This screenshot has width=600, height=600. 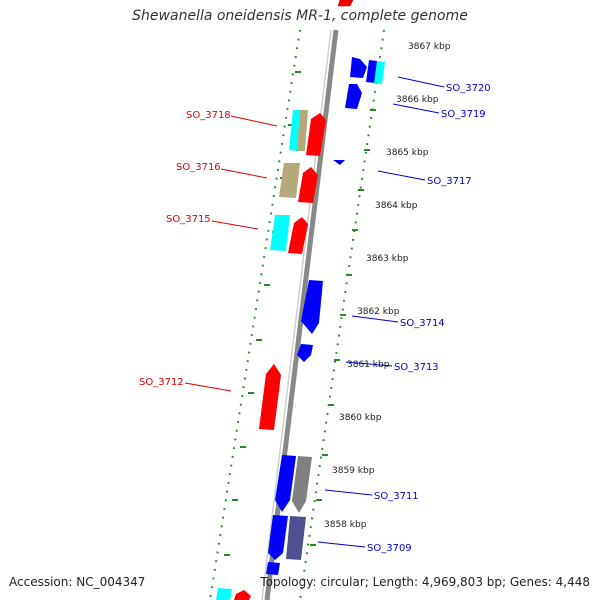 I want to click on kbp-label: 3866 kbp, so click(x=417, y=100).